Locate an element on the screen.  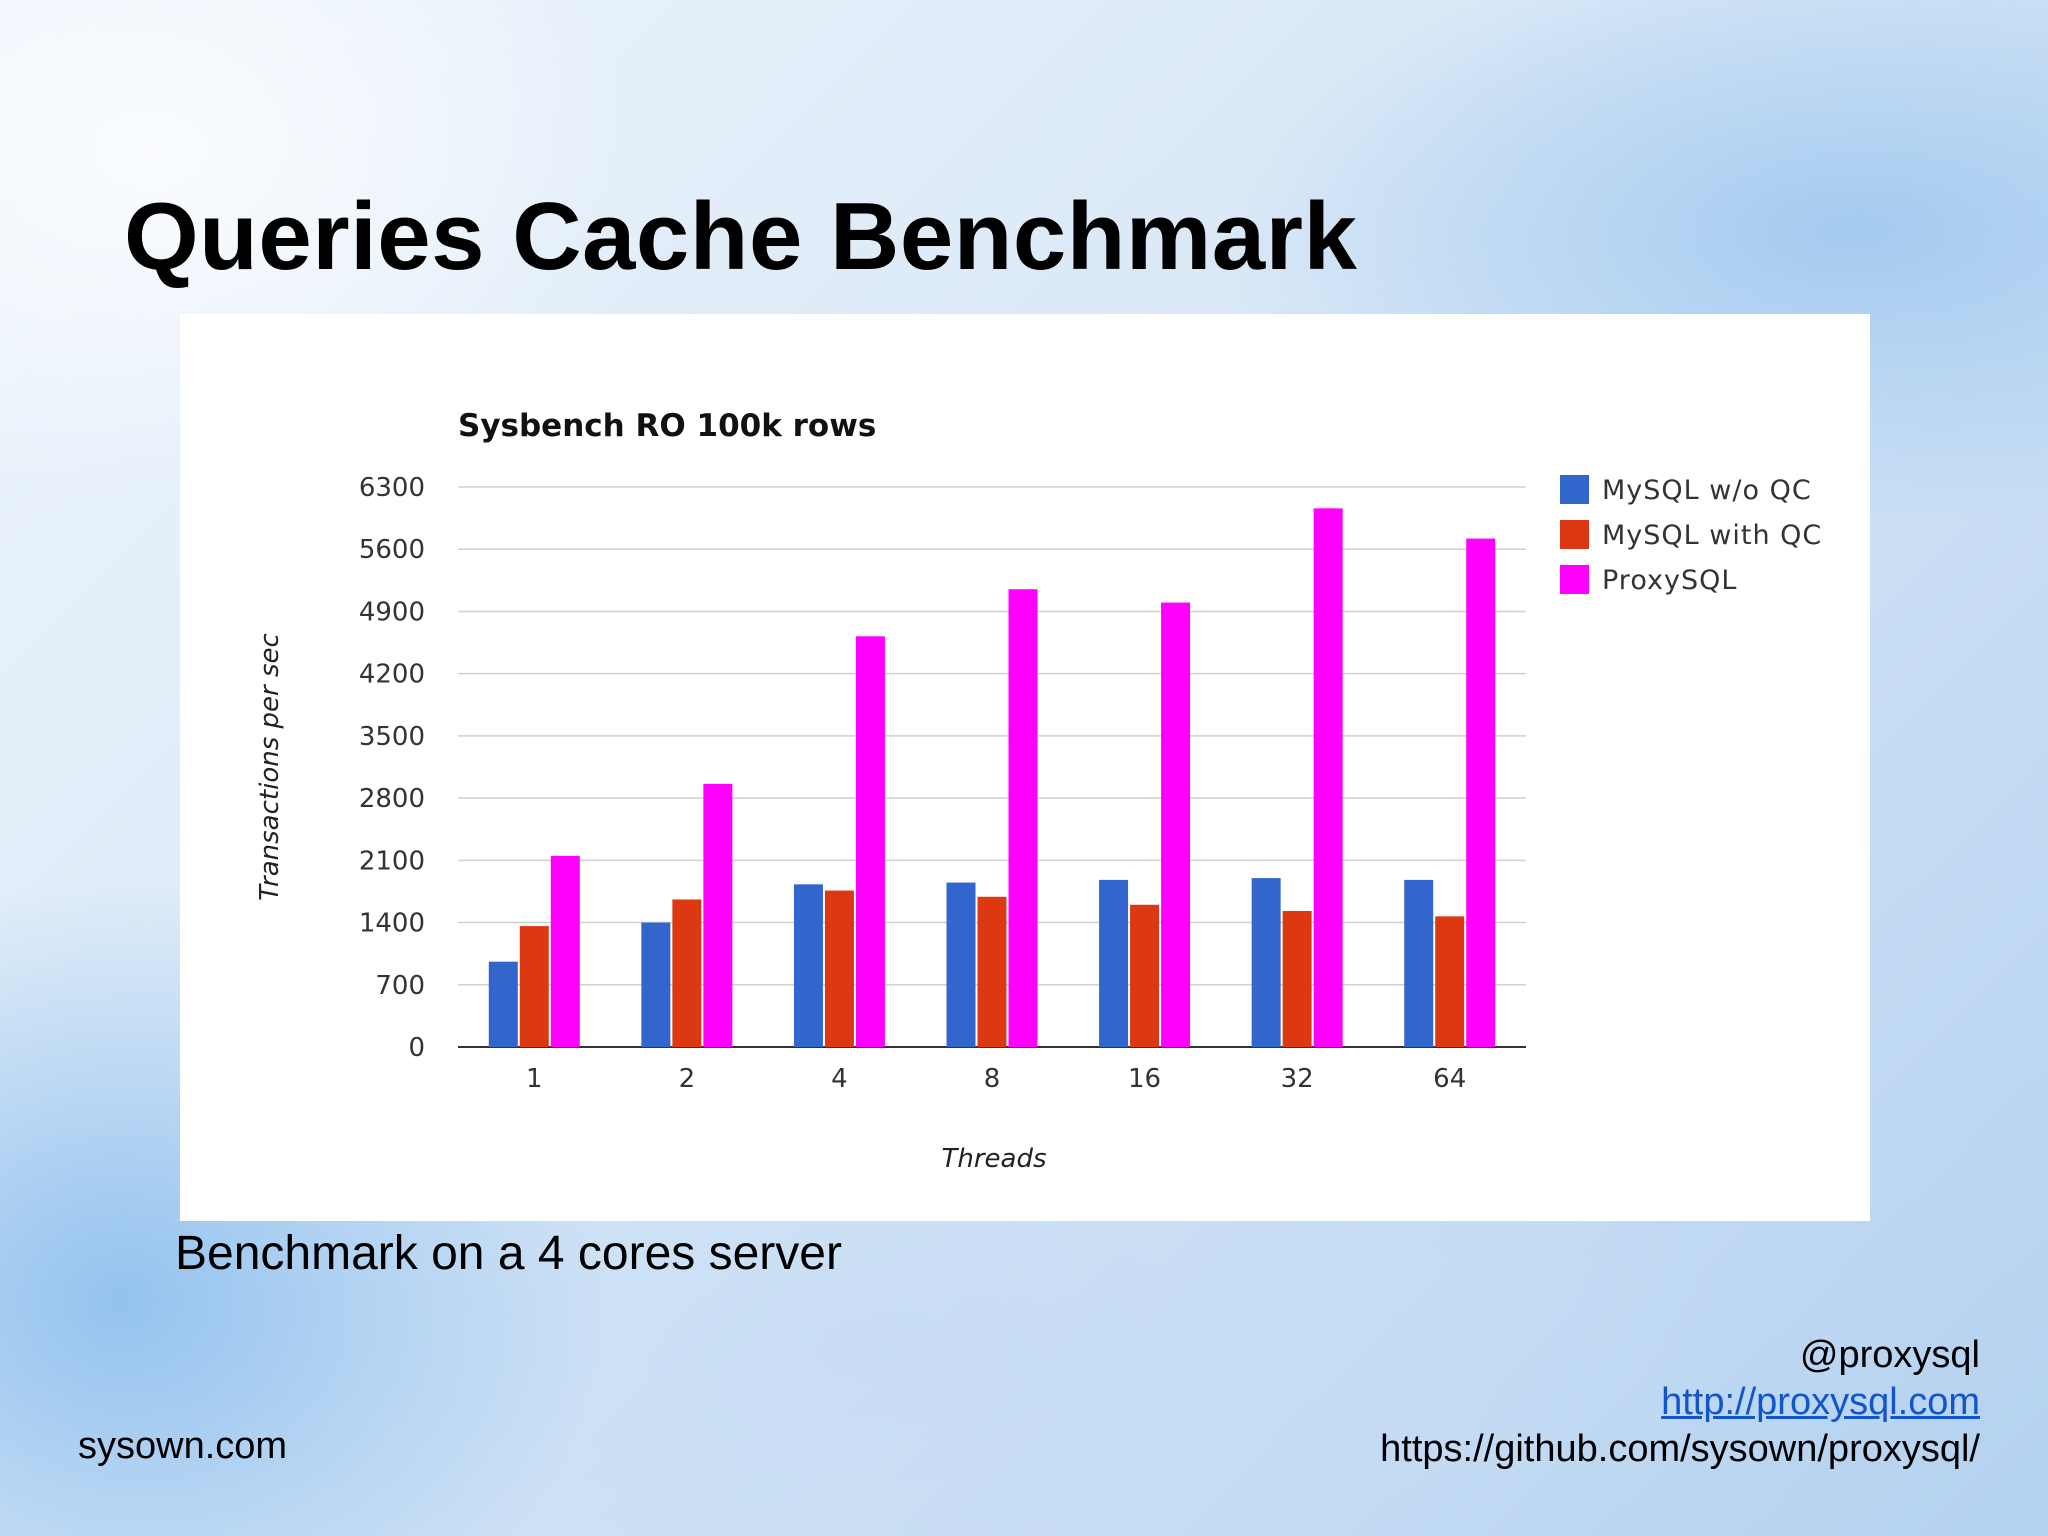
github-url: https://github.com/sysown/proxysql/ is located at coordinates (1680, 1449).